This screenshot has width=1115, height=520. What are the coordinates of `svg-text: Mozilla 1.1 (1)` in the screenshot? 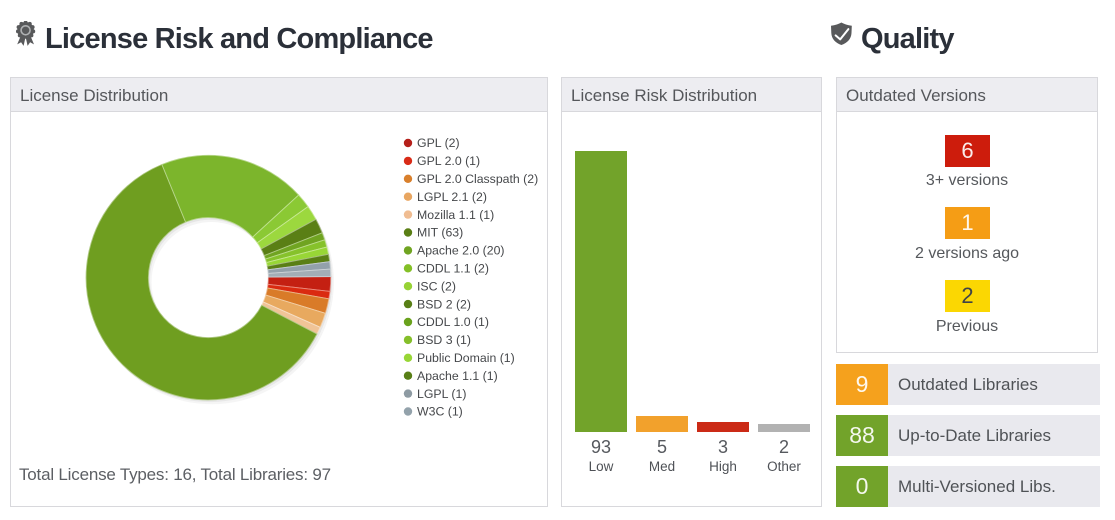 It's located at (455, 215).